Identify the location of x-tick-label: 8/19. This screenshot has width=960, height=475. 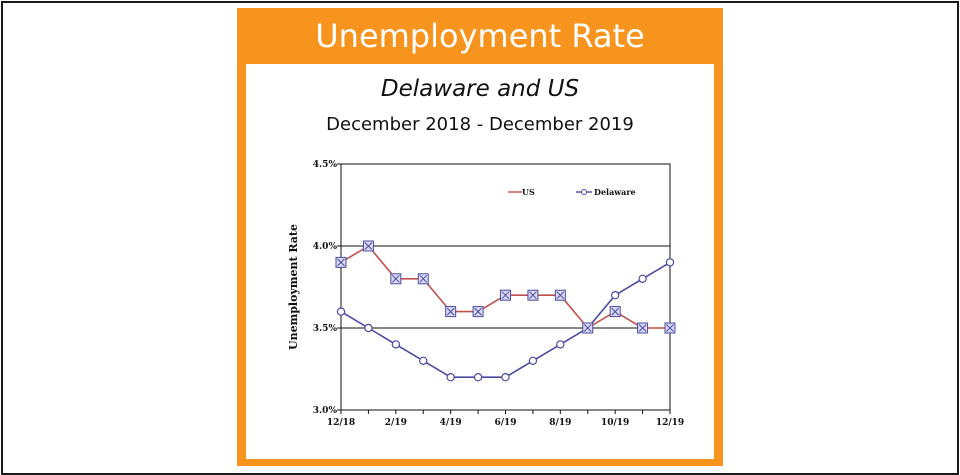
(560, 423).